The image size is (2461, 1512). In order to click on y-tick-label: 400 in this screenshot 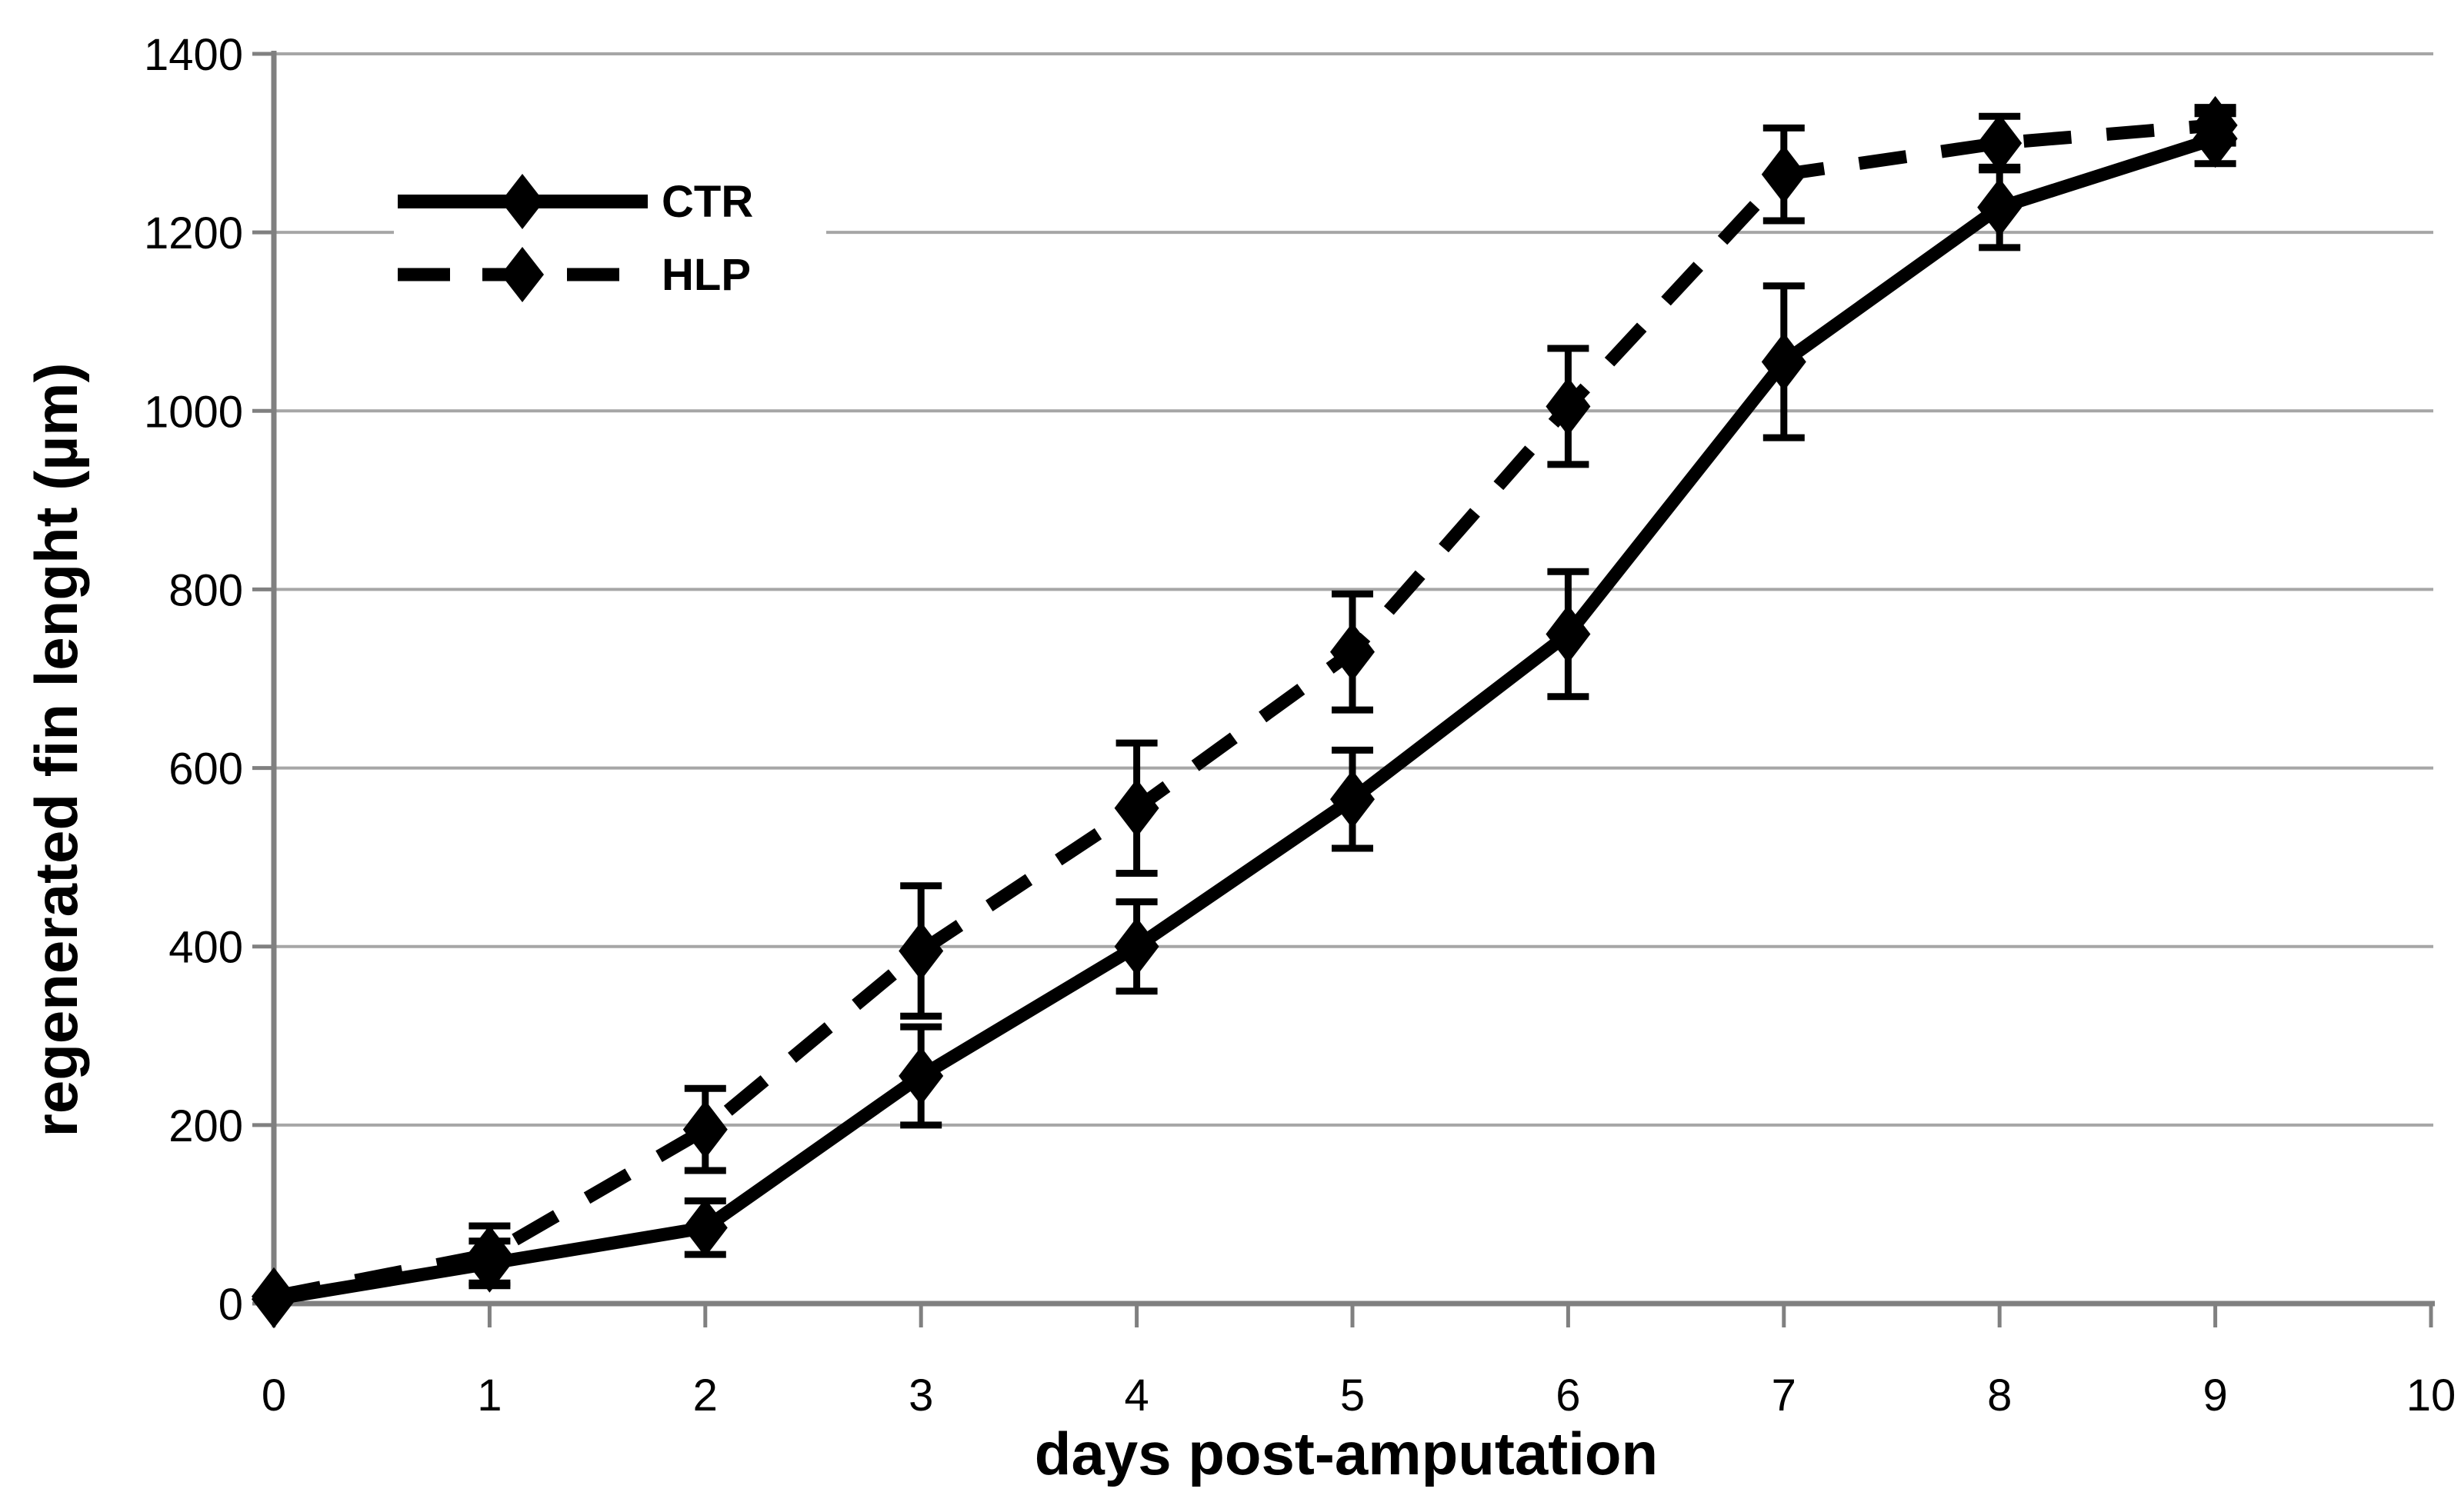, I will do `click(206, 948)`.